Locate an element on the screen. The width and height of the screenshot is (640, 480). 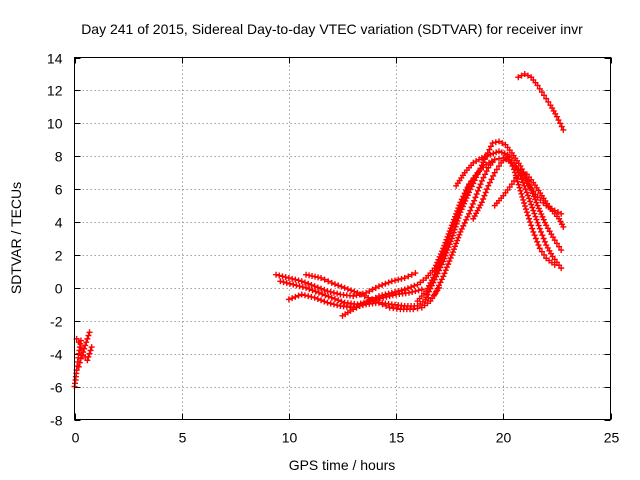
x-tick-label: 20 is located at coordinates (504, 438).